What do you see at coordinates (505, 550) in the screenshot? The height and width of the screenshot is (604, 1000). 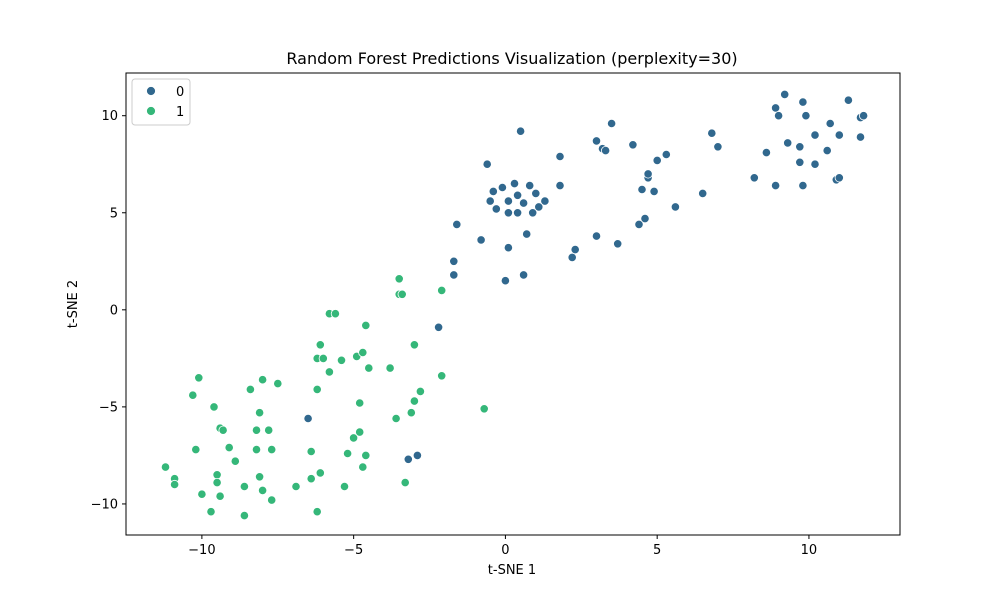 I see `x-tick-label: 0` at bounding box center [505, 550].